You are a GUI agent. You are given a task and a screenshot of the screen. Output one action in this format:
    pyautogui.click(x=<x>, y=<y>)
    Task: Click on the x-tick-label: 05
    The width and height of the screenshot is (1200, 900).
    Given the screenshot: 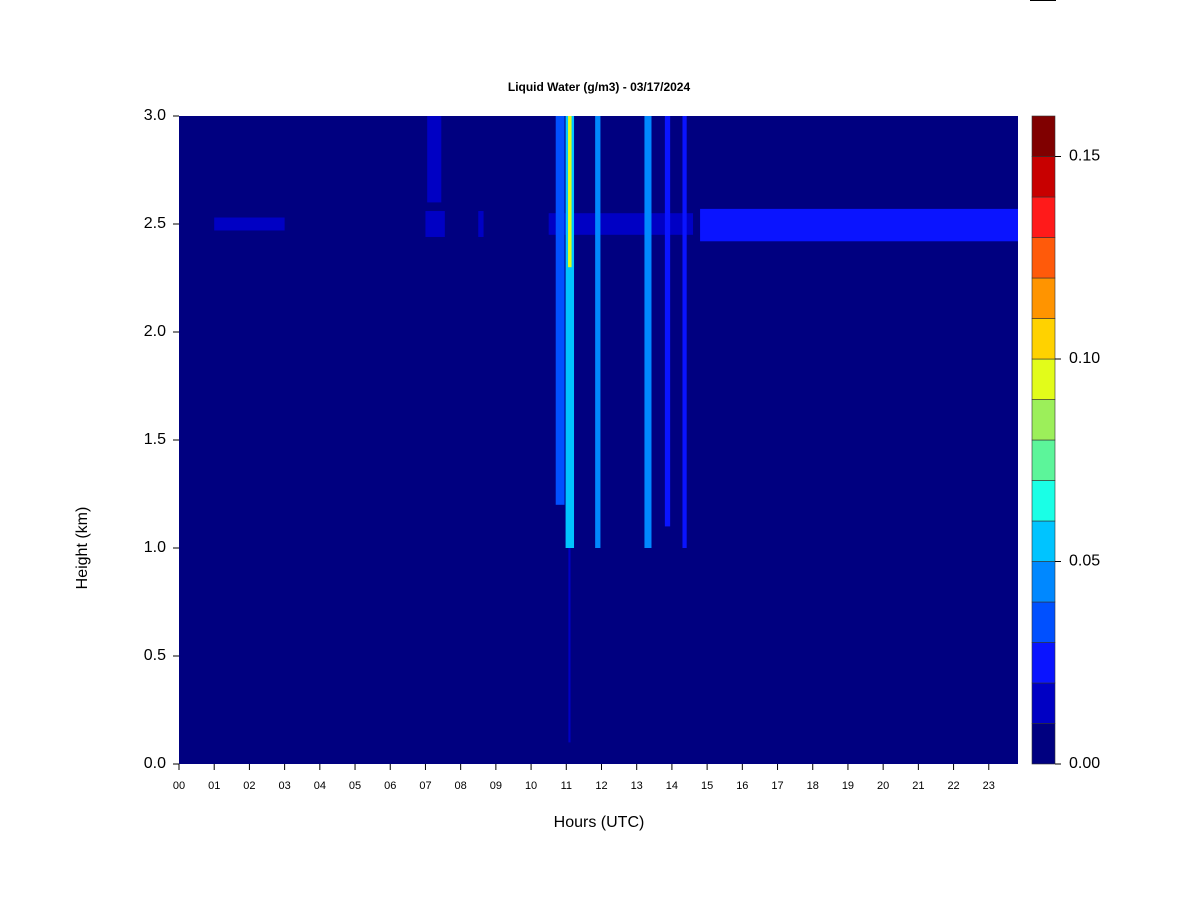 What is the action you would take?
    pyautogui.click(x=355, y=786)
    